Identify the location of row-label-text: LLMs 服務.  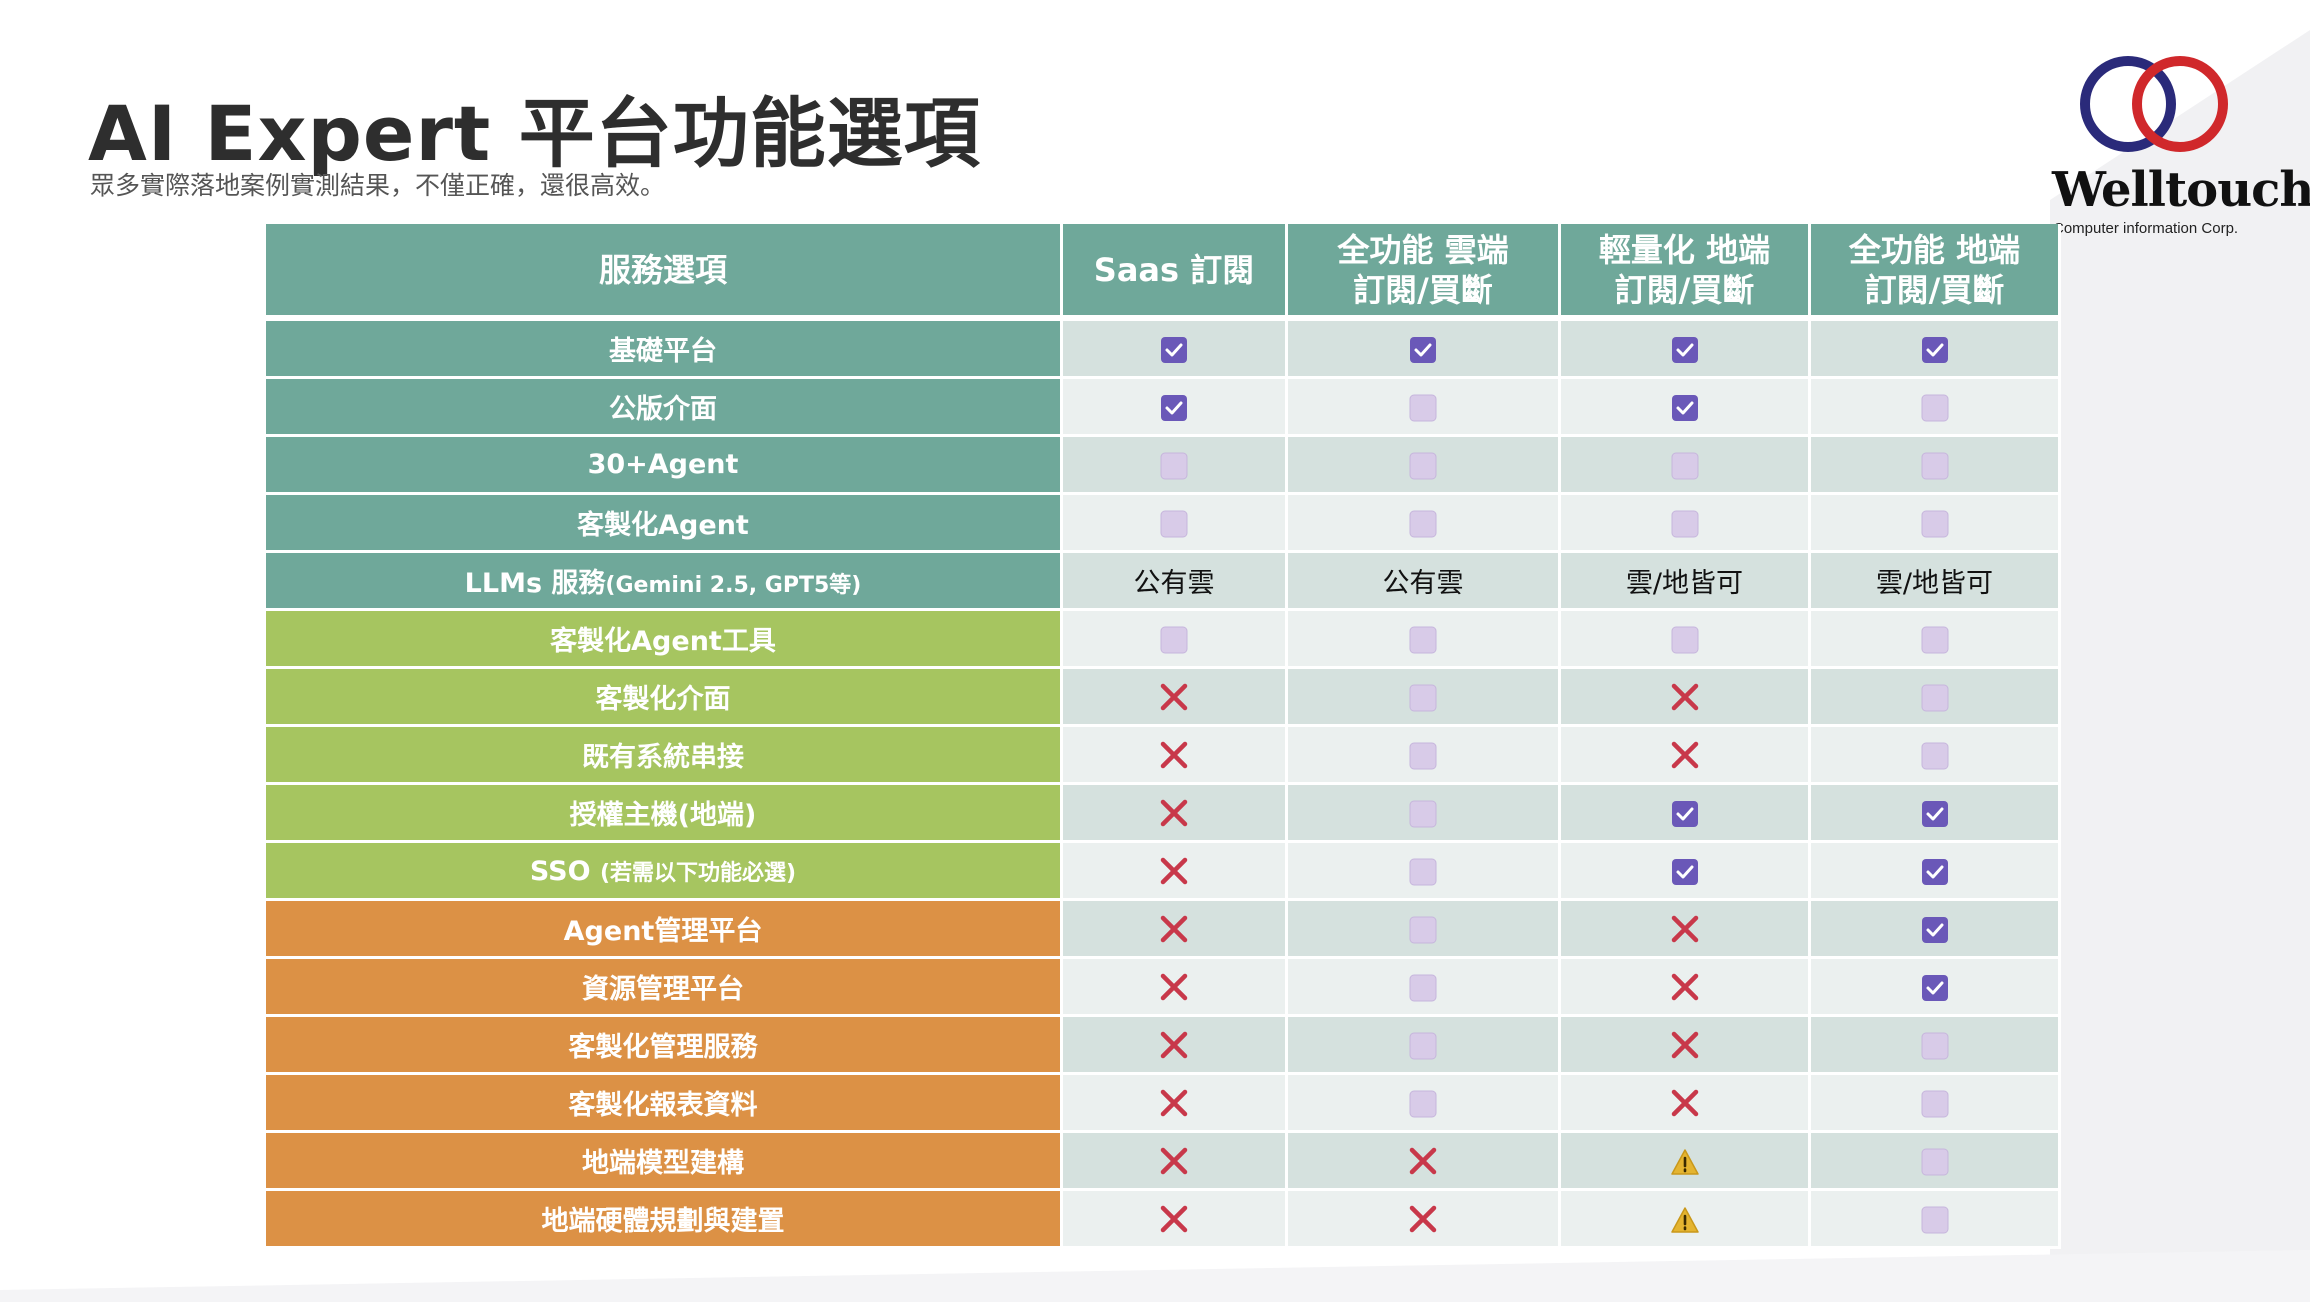
(535, 583).